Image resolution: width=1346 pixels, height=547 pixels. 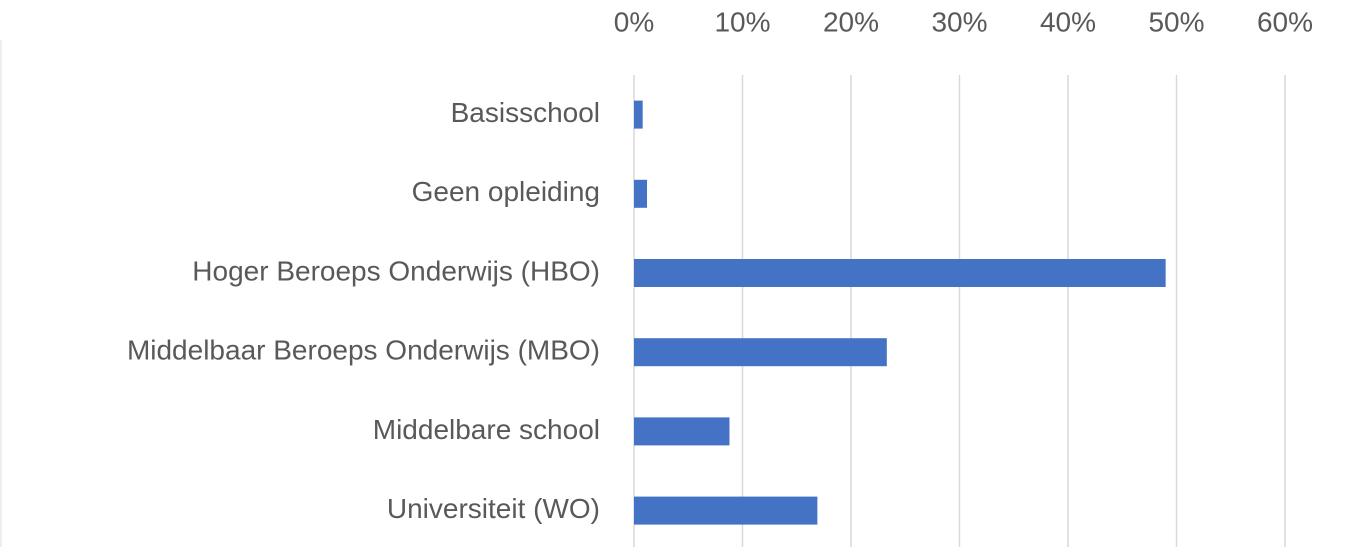 What do you see at coordinates (959, 21) in the screenshot?
I see `x-tick-label: 30%` at bounding box center [959, 21].